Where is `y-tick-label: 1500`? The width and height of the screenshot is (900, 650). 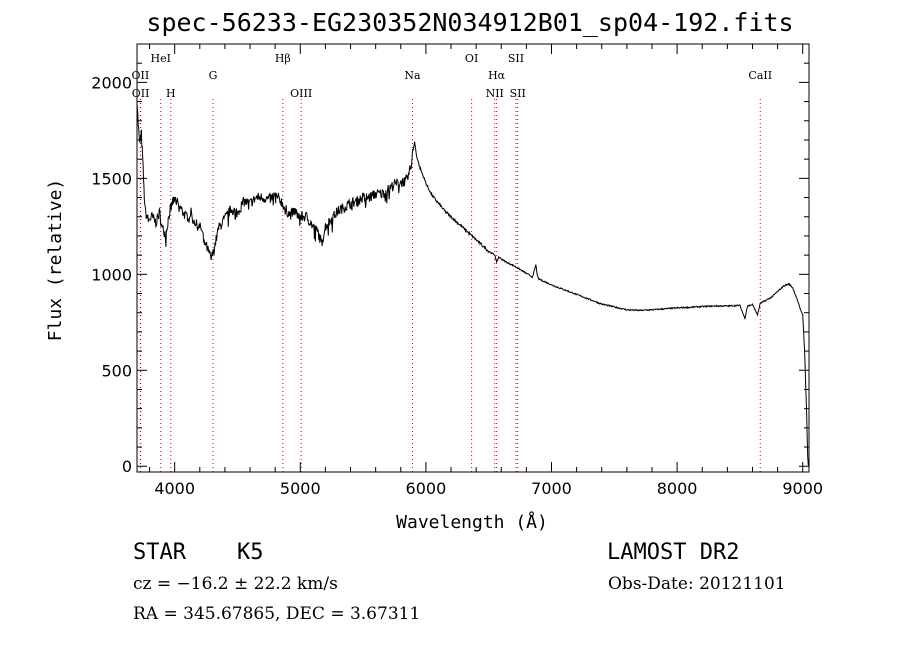 y-tick-label: 1500 is located at coordinates (111, 178).